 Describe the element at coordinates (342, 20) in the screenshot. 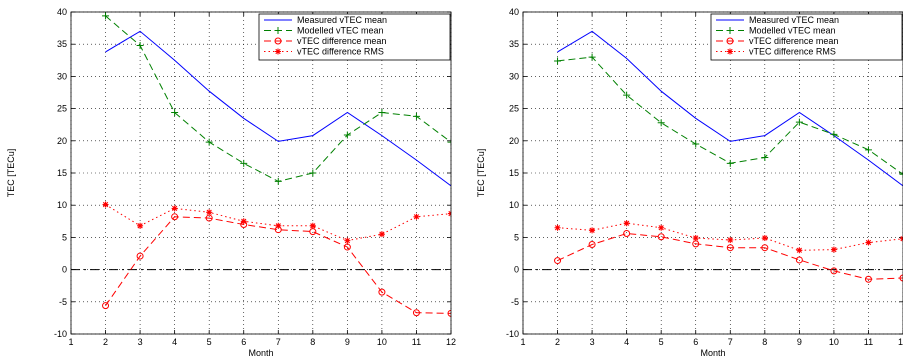

I see `legend-entry-label: Measured vTEC mean` at that location.